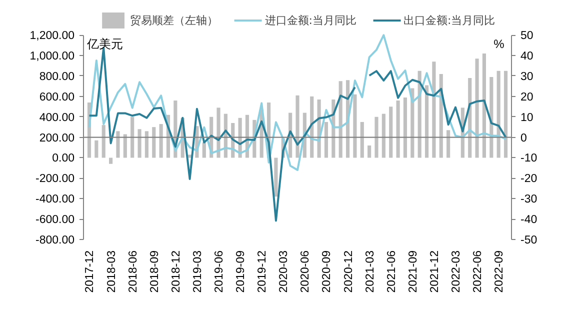 The height and width of the screenshot is (328, 567). What do you see at coordinates (527, 56) in the screenshot?
I see `y2-tick-label: 40` at bounding box center [527, 56].